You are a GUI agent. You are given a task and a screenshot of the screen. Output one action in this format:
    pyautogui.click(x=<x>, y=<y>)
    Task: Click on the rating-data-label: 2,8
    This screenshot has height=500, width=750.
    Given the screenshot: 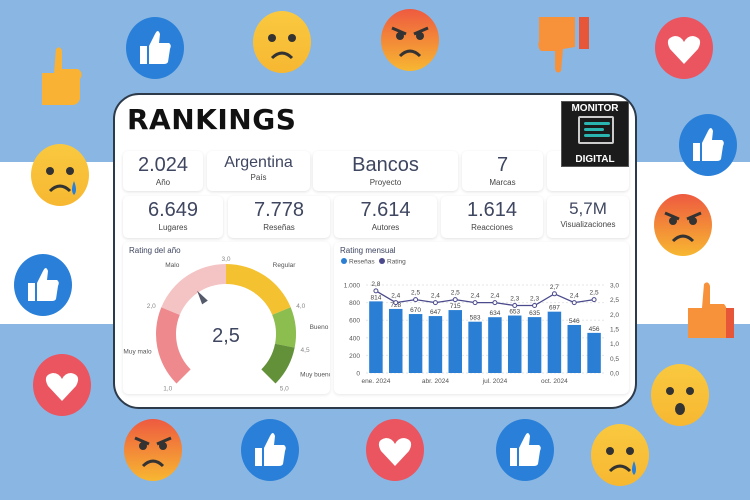 What is the action you would take?
    pyautogui.click(x=375, y=284)
    